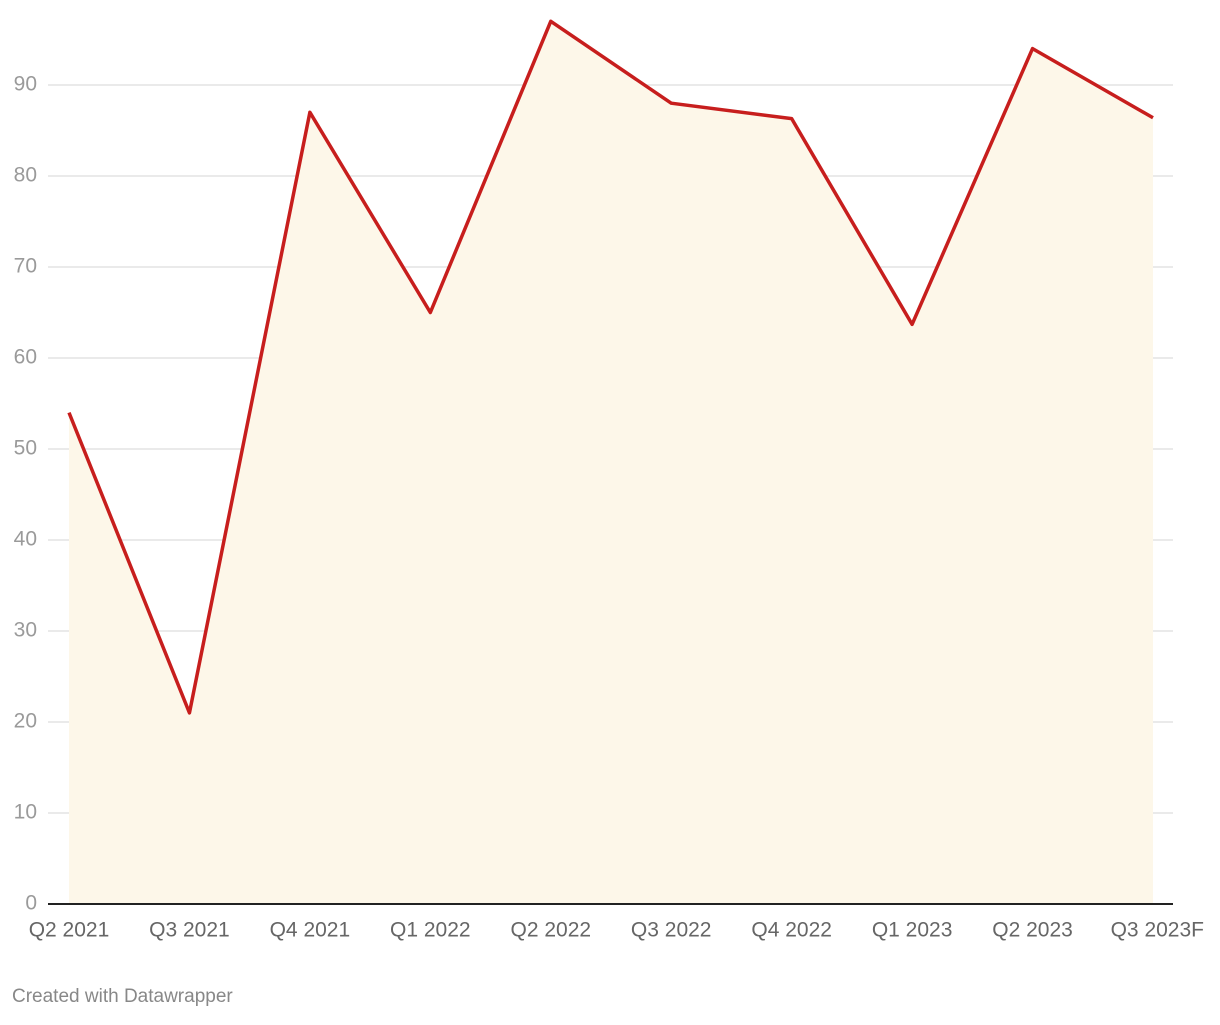 The image size is (1220, 1025). What do you see at coordinates (671, 930) in the screenshot?
I see `x-tick-label: Q3 2022` at bounding box center [671, 930].